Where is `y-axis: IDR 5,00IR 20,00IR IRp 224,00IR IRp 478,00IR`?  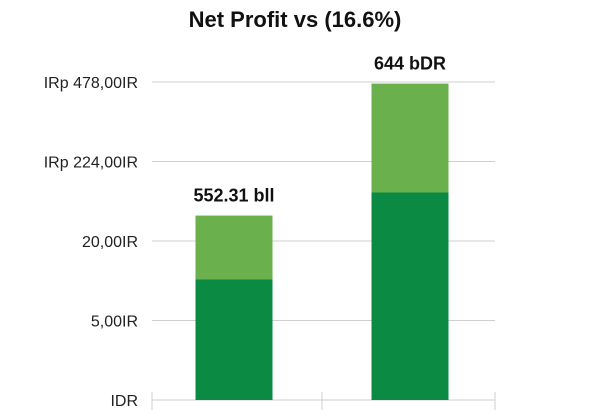 y-axis: IDR 5,00IR 20,00IR IRp 224,00IR IRp 478,00IR is located at coordinates (91, 242).